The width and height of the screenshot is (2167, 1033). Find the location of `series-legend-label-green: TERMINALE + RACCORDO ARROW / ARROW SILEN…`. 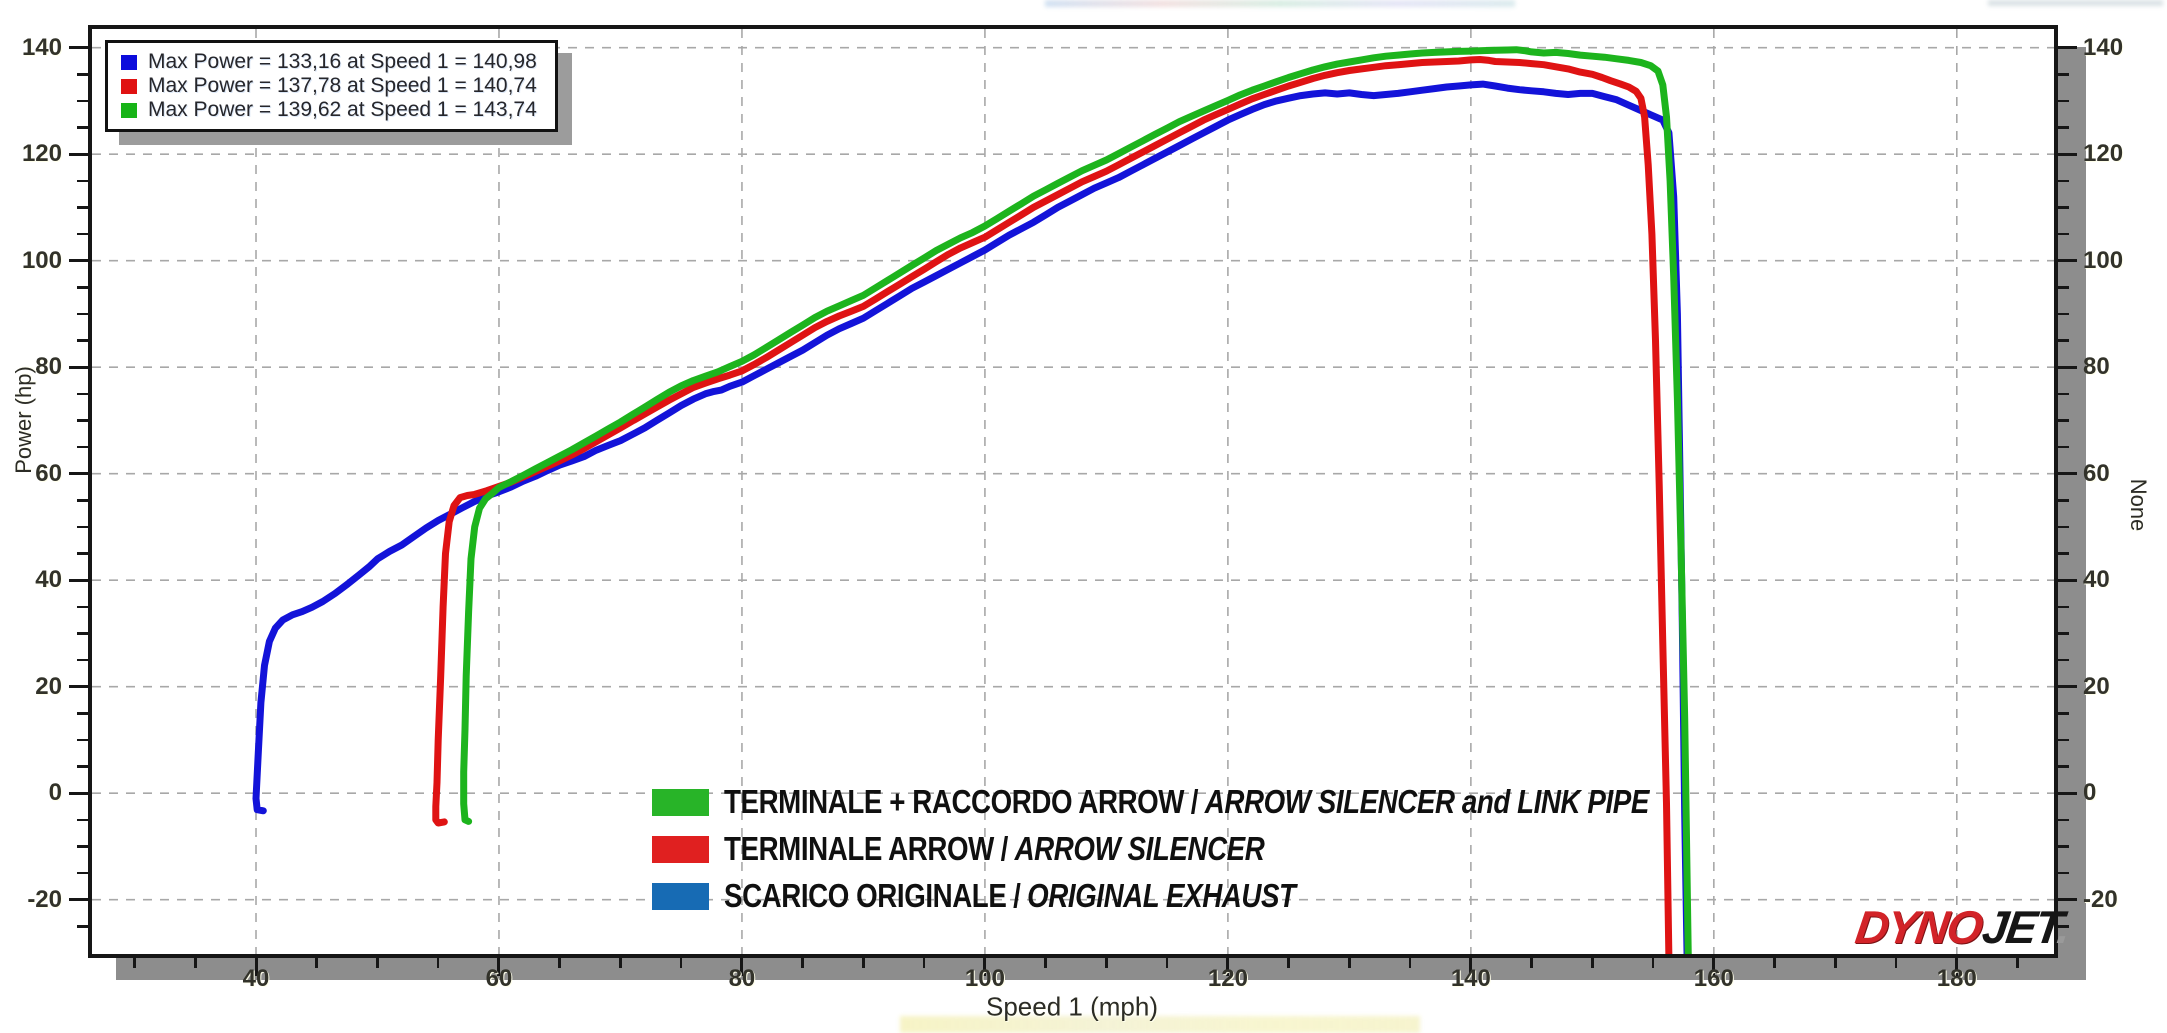

series-legend-label-green: TERMINALE + RACCORDO ARROW / ARROW SILEN… is located at coordinates (1186, 802).